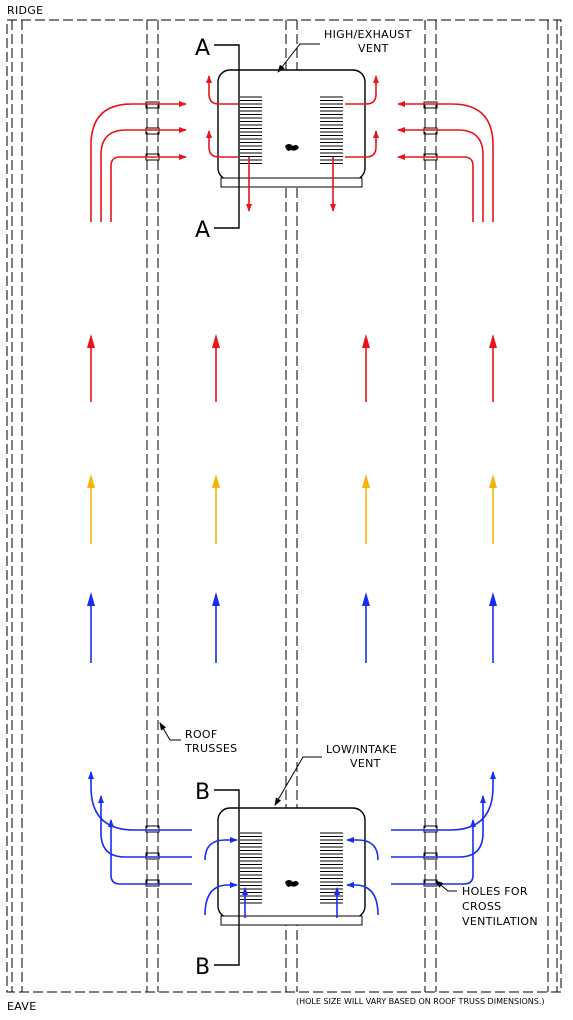 Image resolution: width=573 pixels, height=1020 pixels. I want to click on section-a-top: A, so click(202, 48).